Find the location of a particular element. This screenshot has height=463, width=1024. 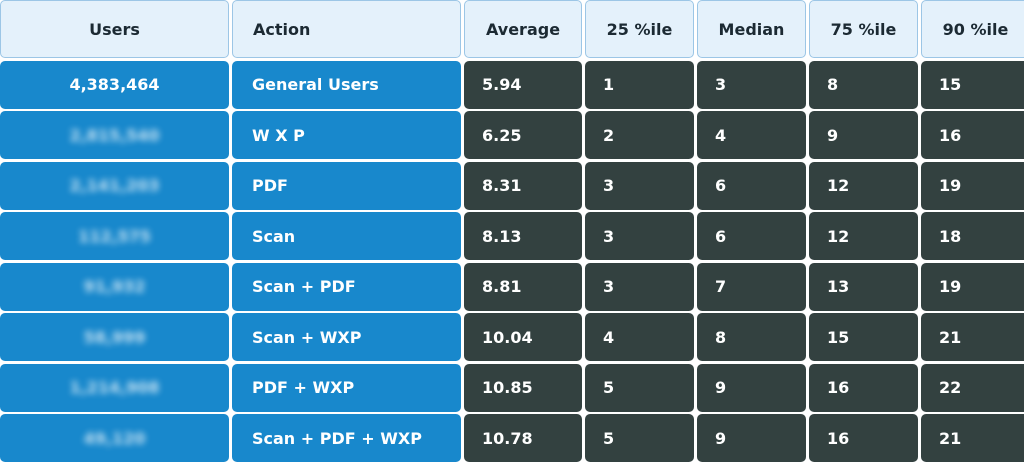

cell-median-text: 9 is located at coordinates (721, 387).